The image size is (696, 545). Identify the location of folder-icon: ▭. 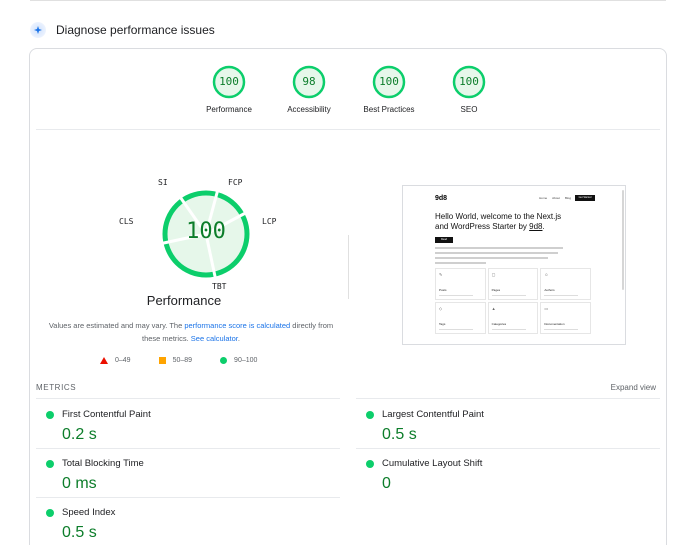
(546, 308).